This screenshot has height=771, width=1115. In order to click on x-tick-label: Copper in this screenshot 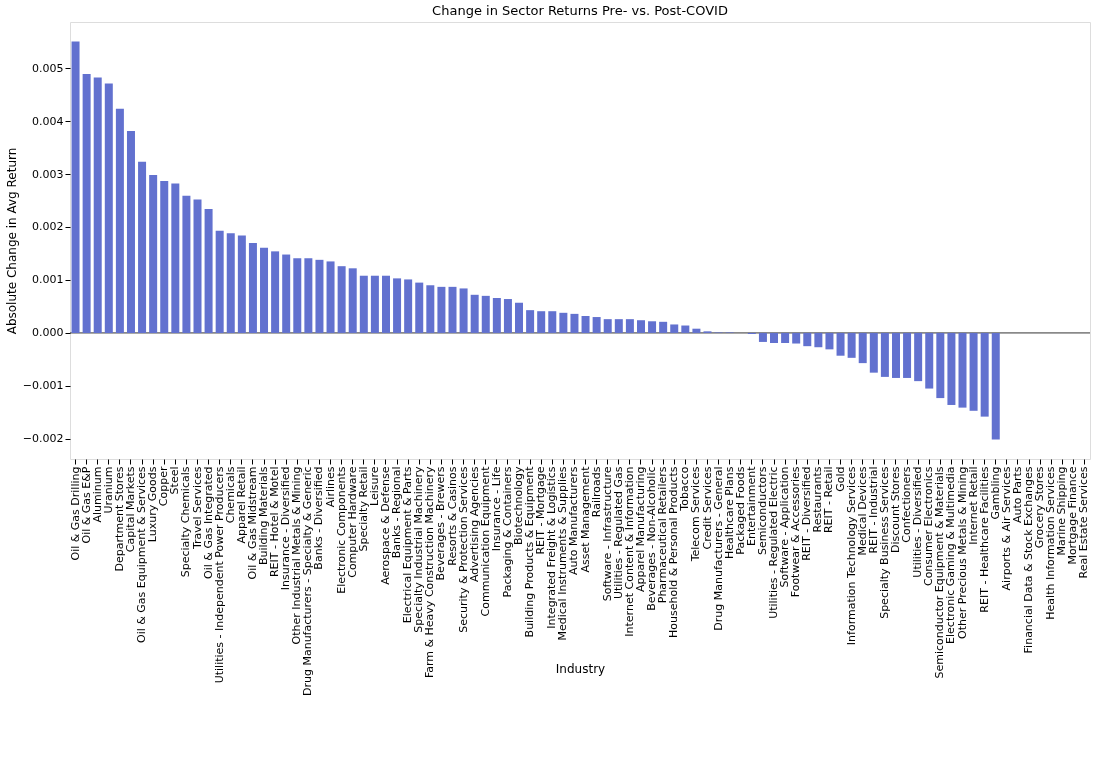, I will do `click(164, 486)`.